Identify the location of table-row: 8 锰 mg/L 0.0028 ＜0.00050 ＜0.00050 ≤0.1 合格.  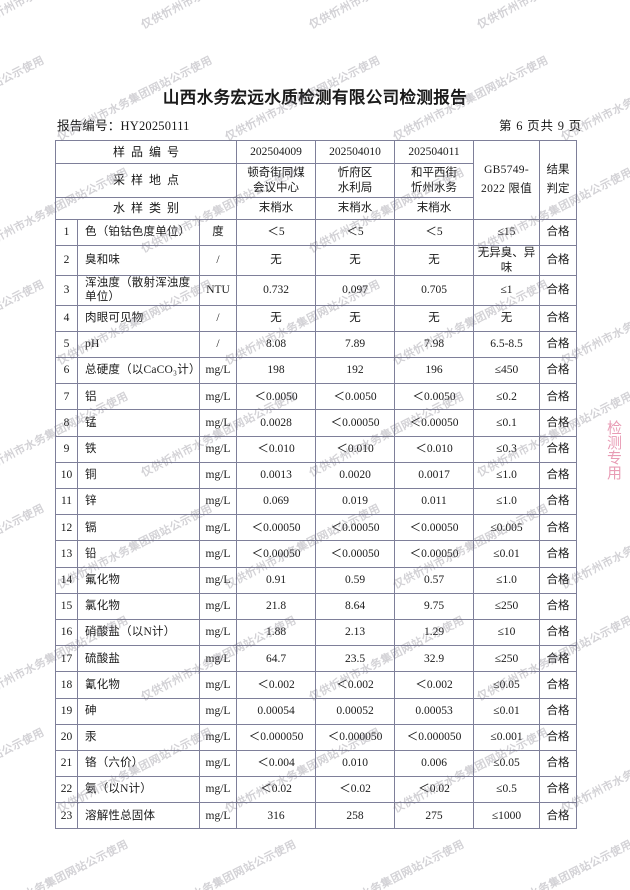
(316, 423).